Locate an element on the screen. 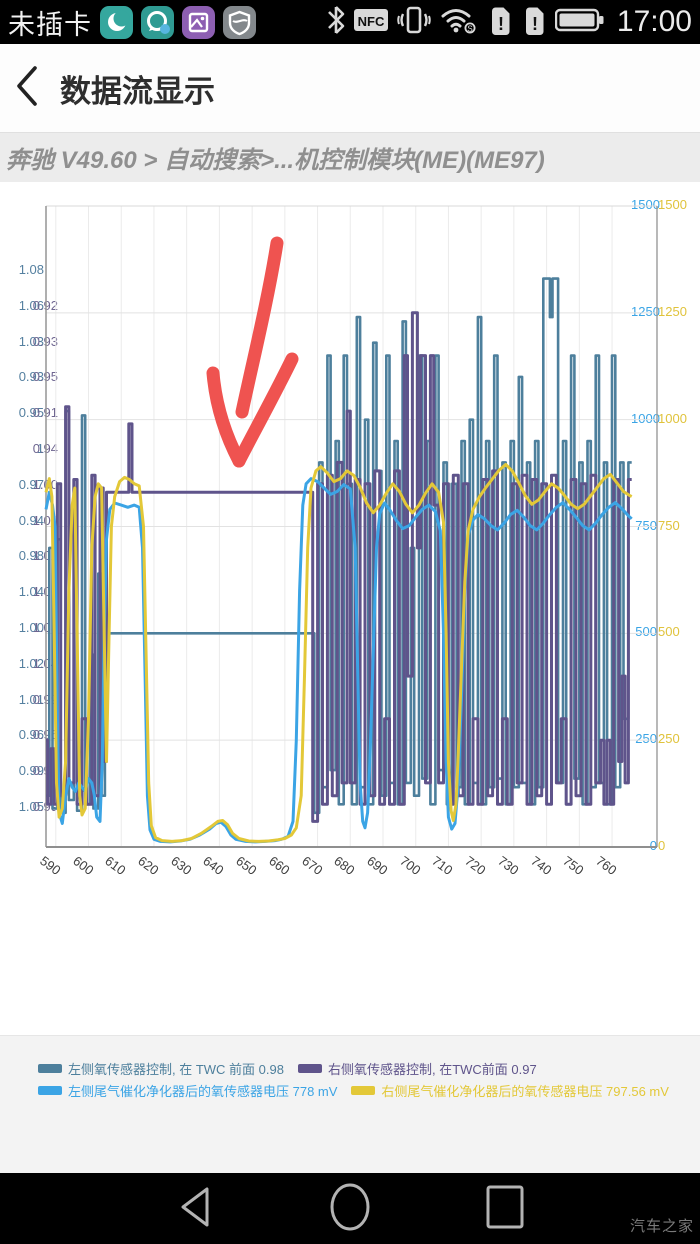  android-nav-bar: 汽车之家 is located at coordinates (350, 1208).